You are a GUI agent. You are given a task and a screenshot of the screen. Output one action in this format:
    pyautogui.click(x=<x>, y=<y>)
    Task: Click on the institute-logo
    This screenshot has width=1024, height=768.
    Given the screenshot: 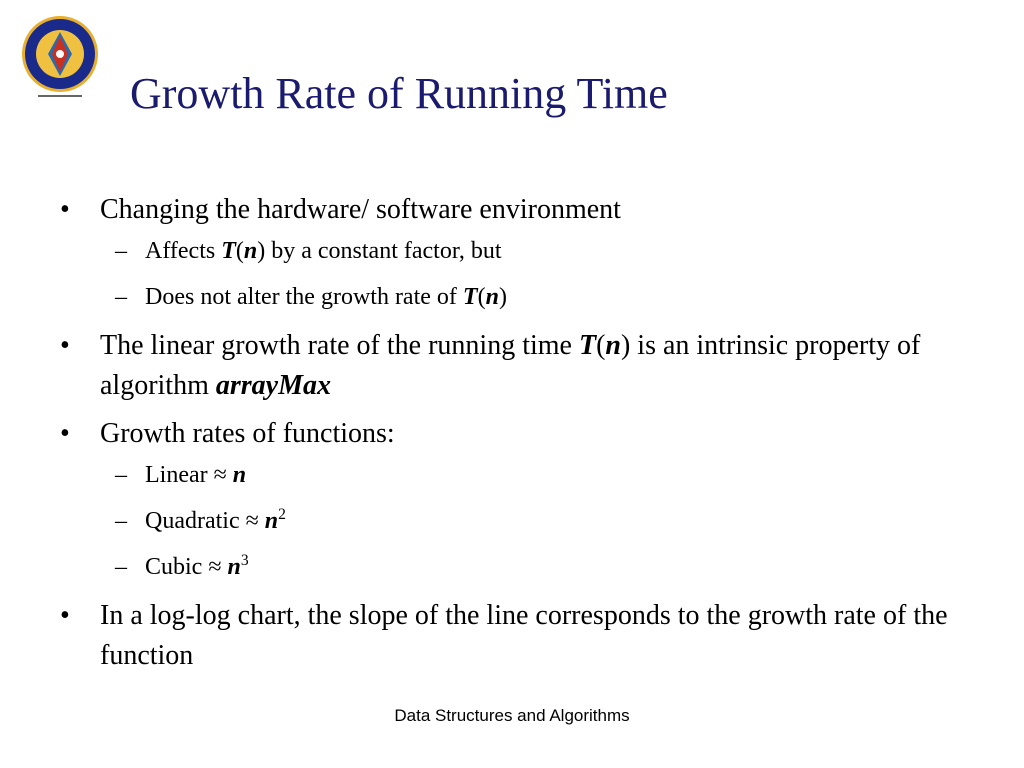 What is the action you would take?
    pyautogui.click(x=60, y=58)
    